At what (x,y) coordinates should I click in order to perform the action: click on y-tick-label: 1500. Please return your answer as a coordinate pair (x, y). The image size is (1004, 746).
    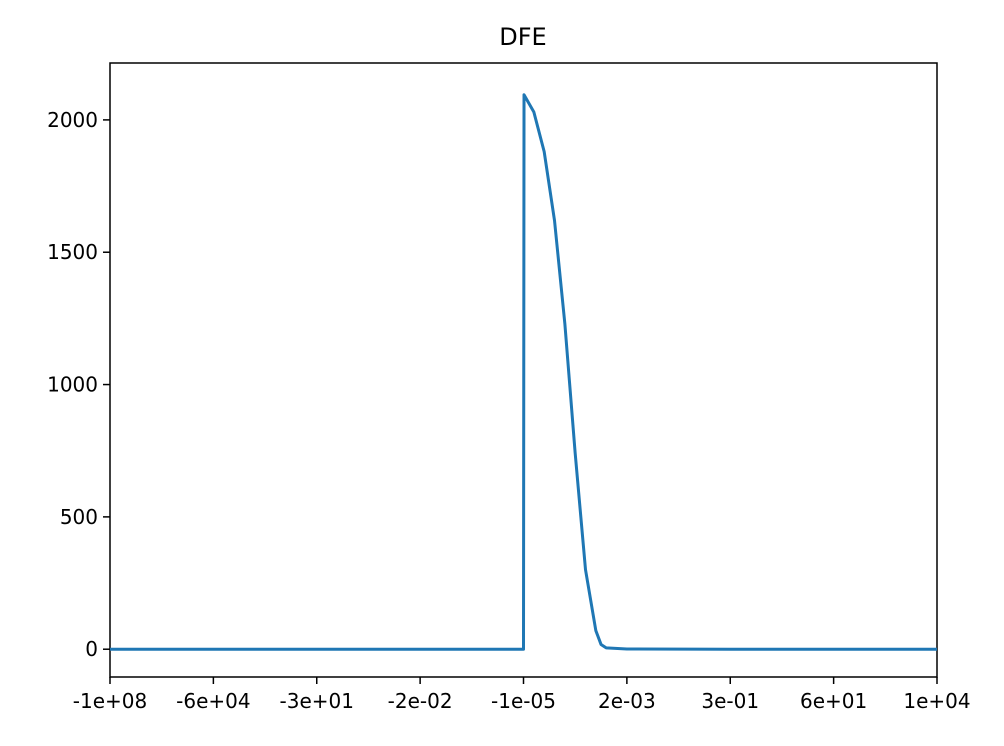
    Looking at the image, I should click on (72, 252).